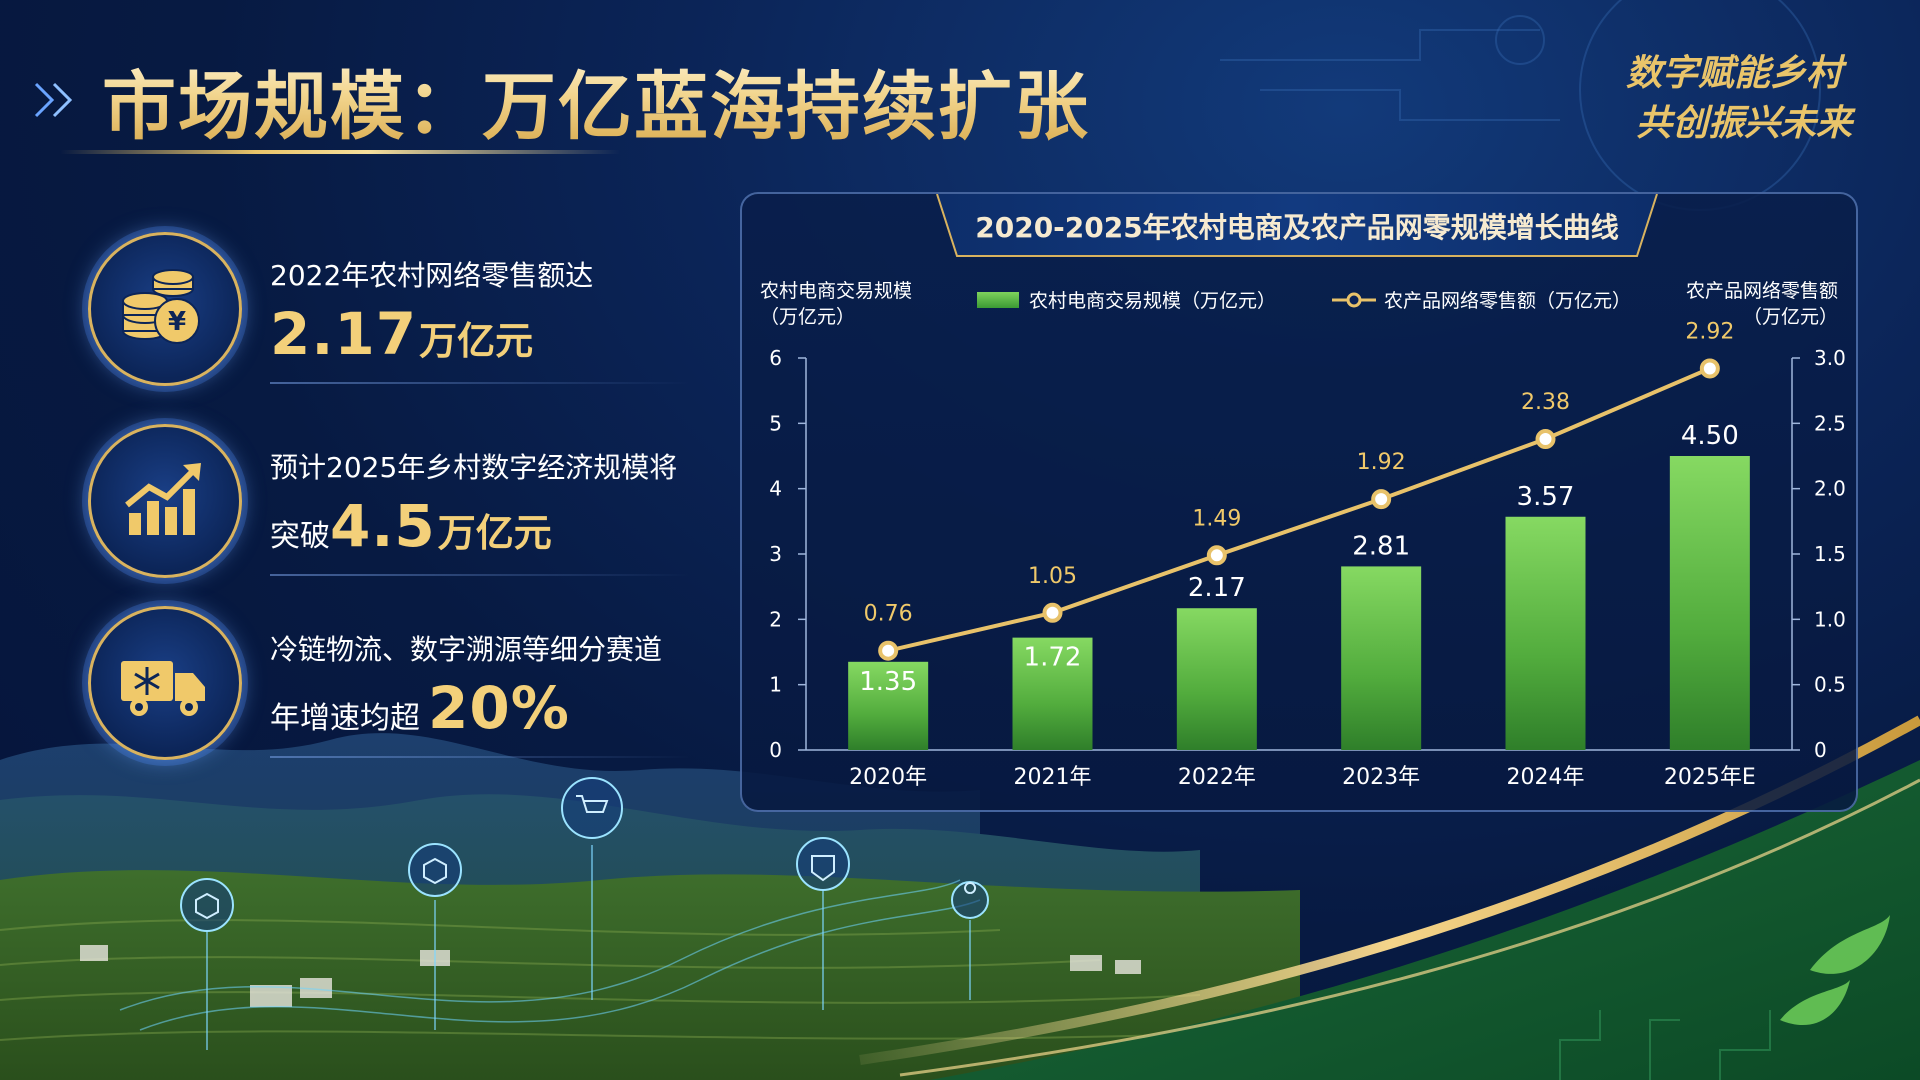 The height and width of the screenshot is (1080, 1920). I want to click on line-value-label: 2.38, so click(1545, 402).